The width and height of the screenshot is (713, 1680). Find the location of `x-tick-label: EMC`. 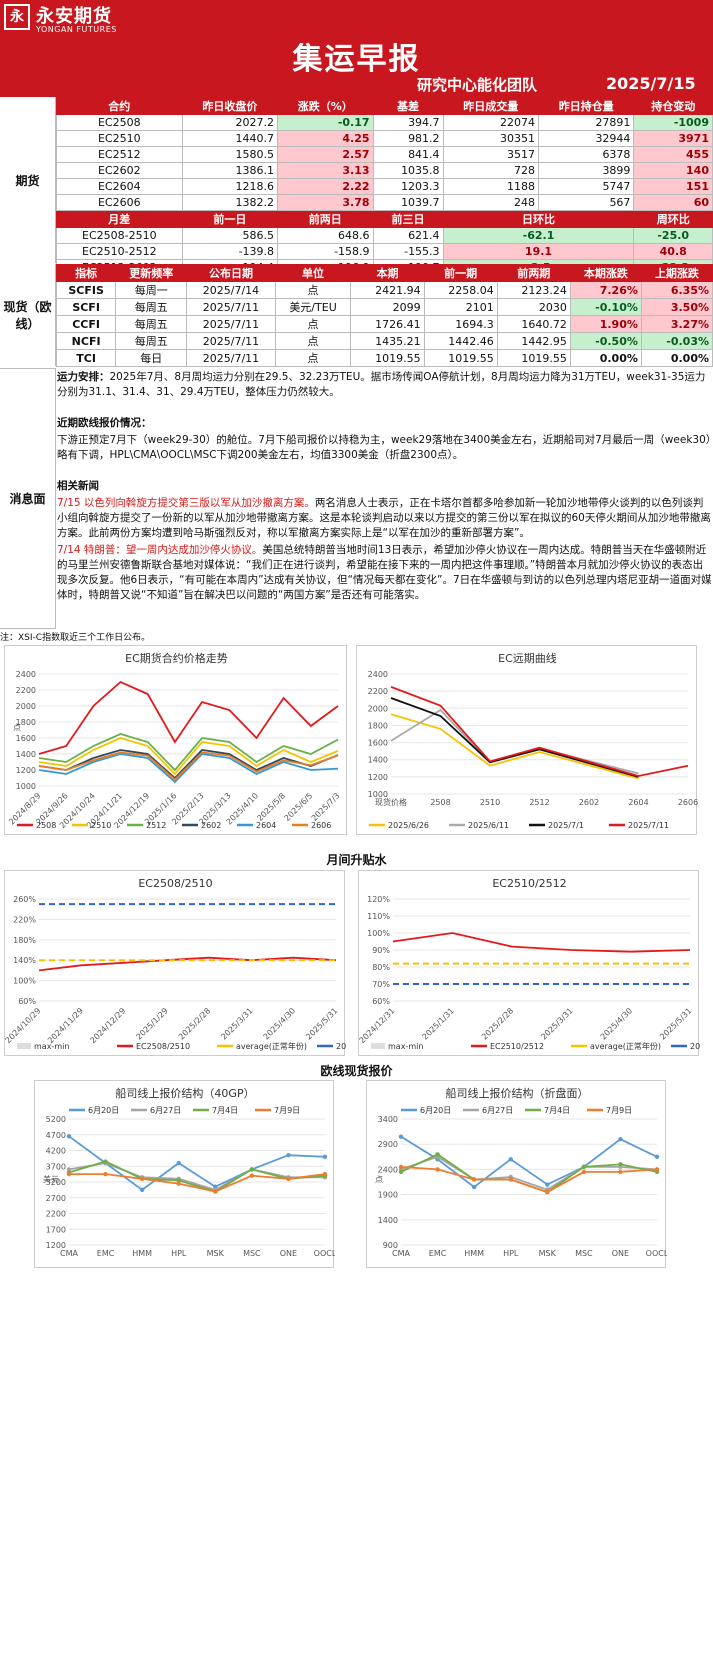

x-tick-label: EMC is located at coordinates (438, 1253).